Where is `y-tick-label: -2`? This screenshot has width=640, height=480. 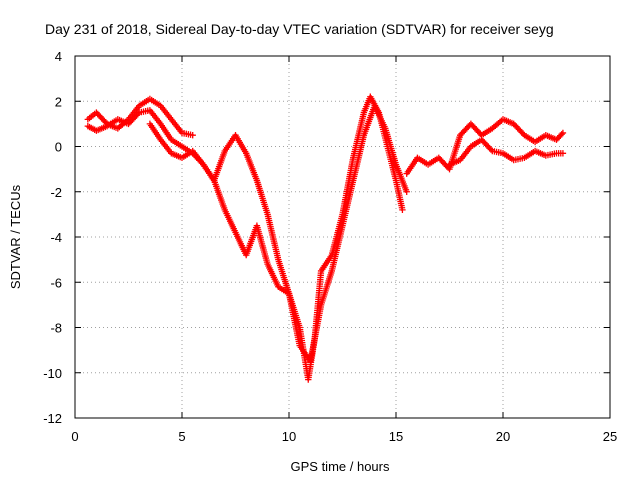
y-tick-label: -2 is located at coordinates (56, 192).